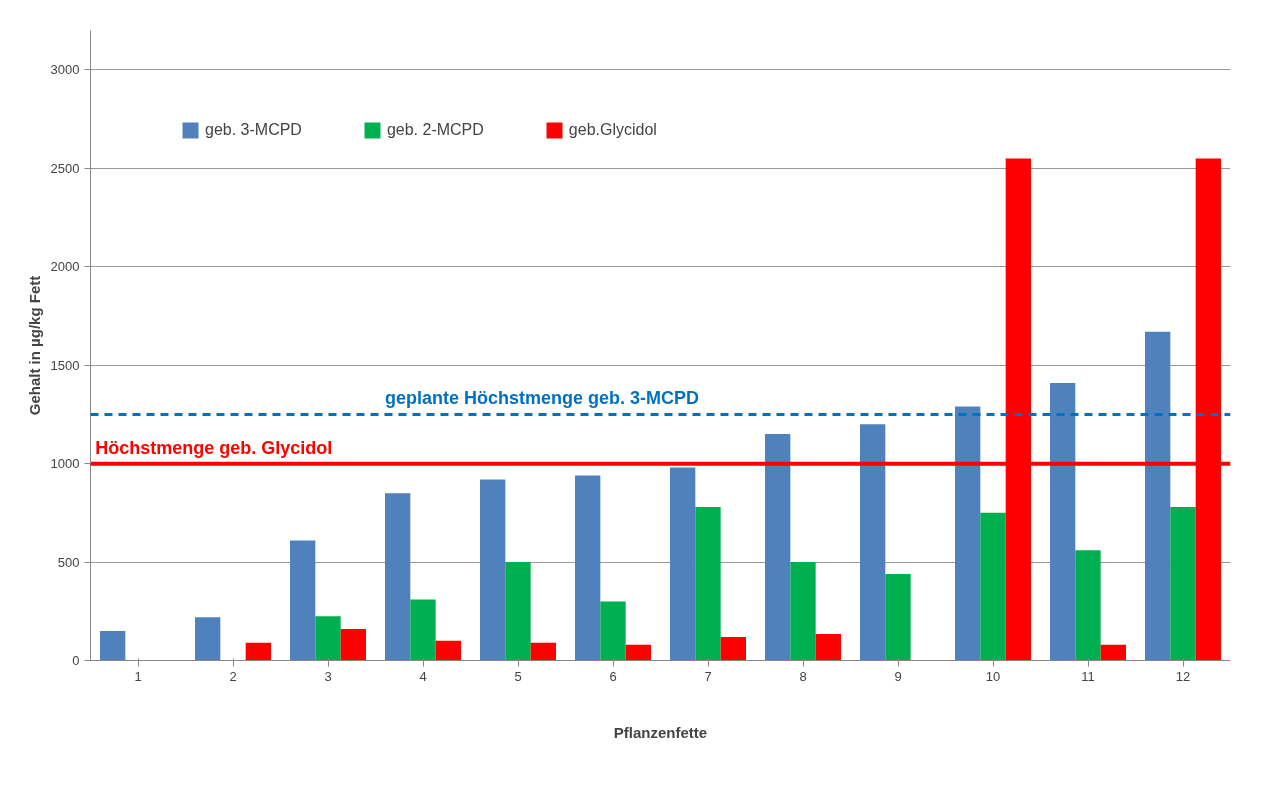 This screenshot has width=1282, height=791. I want to click on y-tick-label: 3000, so click(65, 70).